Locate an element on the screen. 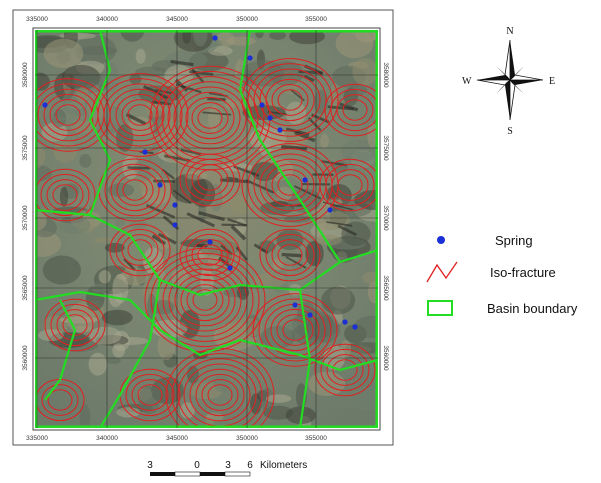  x-coordinate-bottom: 340000 is located at coordinates (107, 438).